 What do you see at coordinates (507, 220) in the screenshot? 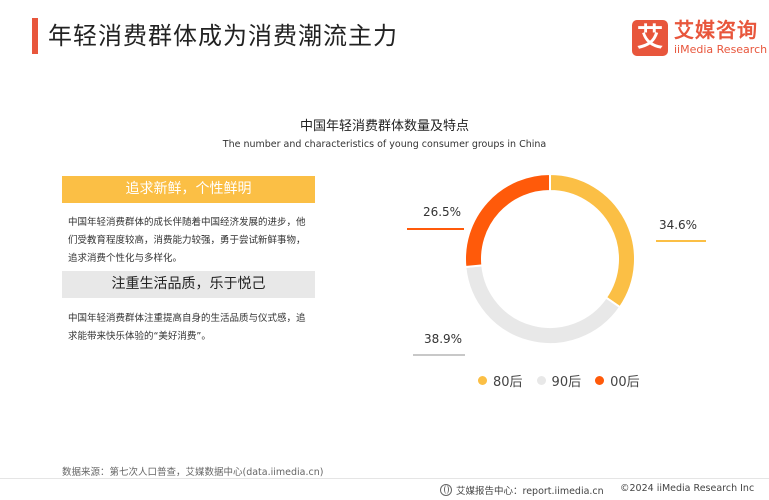
I see `donut-slice-00s` at bounding box center [507, 220].